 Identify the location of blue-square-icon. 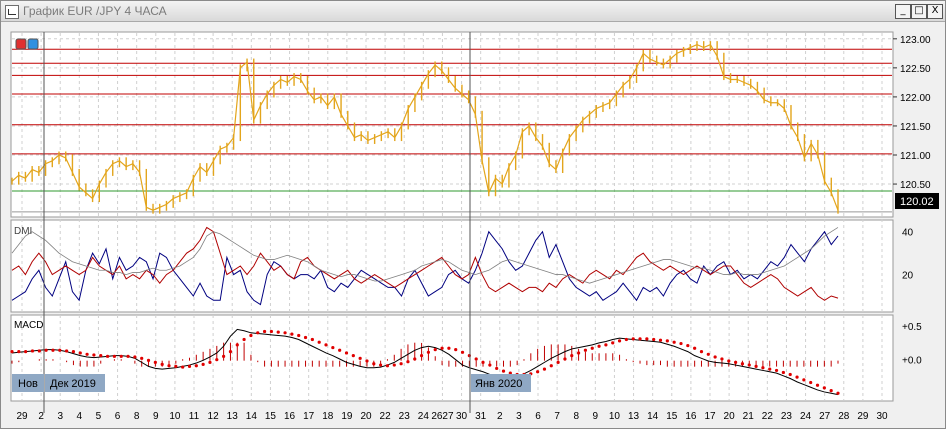
(33, 44).